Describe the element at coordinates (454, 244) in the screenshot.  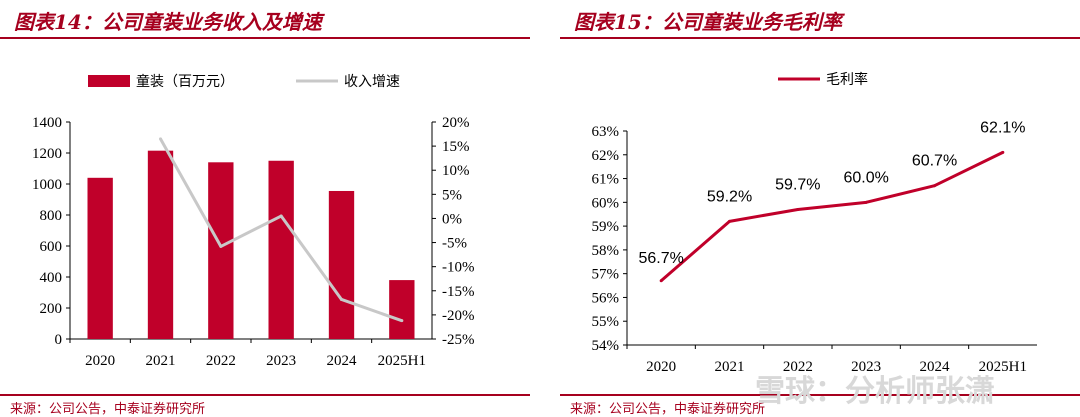
I see `y-right-tick-label: -5%` at that location.